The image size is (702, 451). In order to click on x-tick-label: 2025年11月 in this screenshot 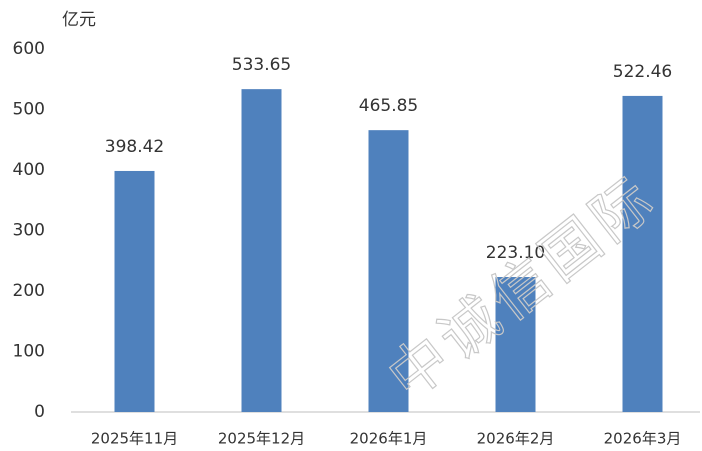, I will do `click(134, 439)`.